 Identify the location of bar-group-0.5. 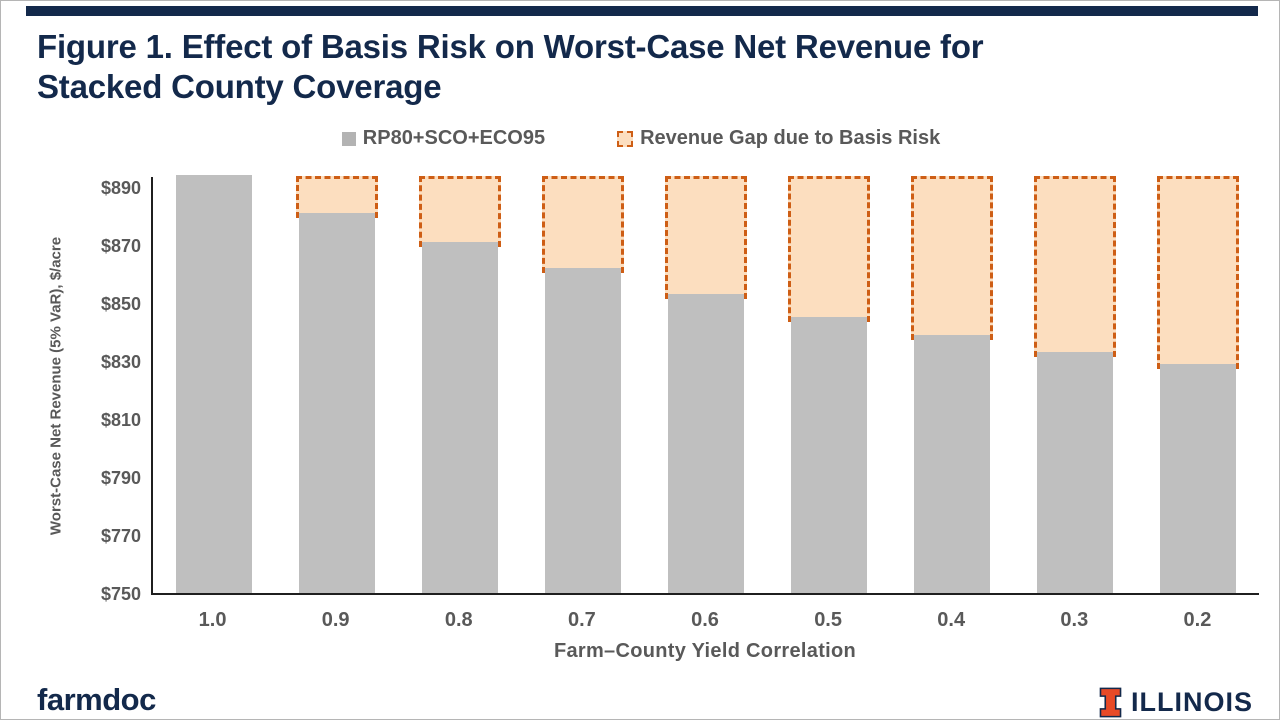
(828, 384).